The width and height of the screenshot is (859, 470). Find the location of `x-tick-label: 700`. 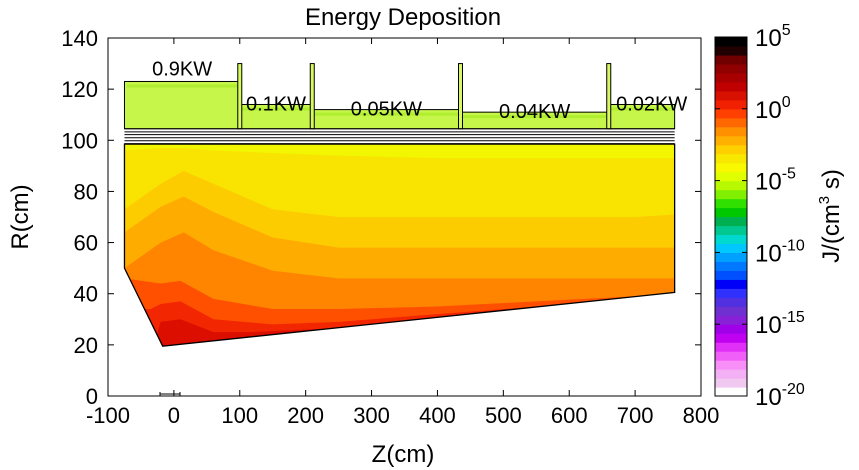

x-tick-label: 700 is located at coordinates (635, 415).